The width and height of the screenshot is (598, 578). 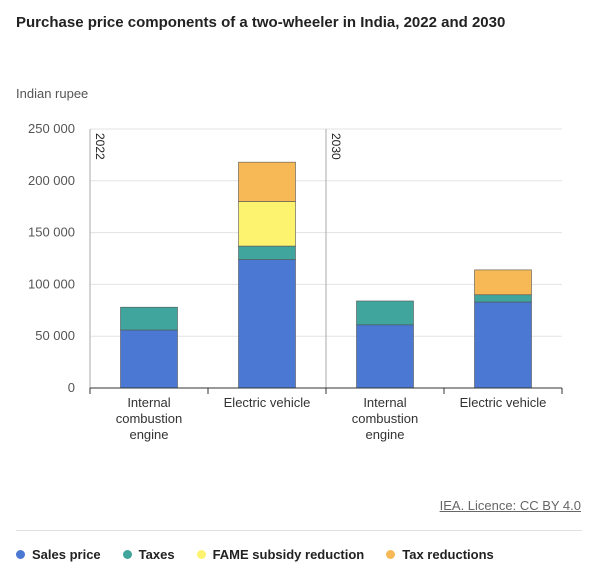 What do you see at coordinates (52, 93) in the screenshot?
I see `y-axis-label: Indian rupee` at bounding box center [52, 93].